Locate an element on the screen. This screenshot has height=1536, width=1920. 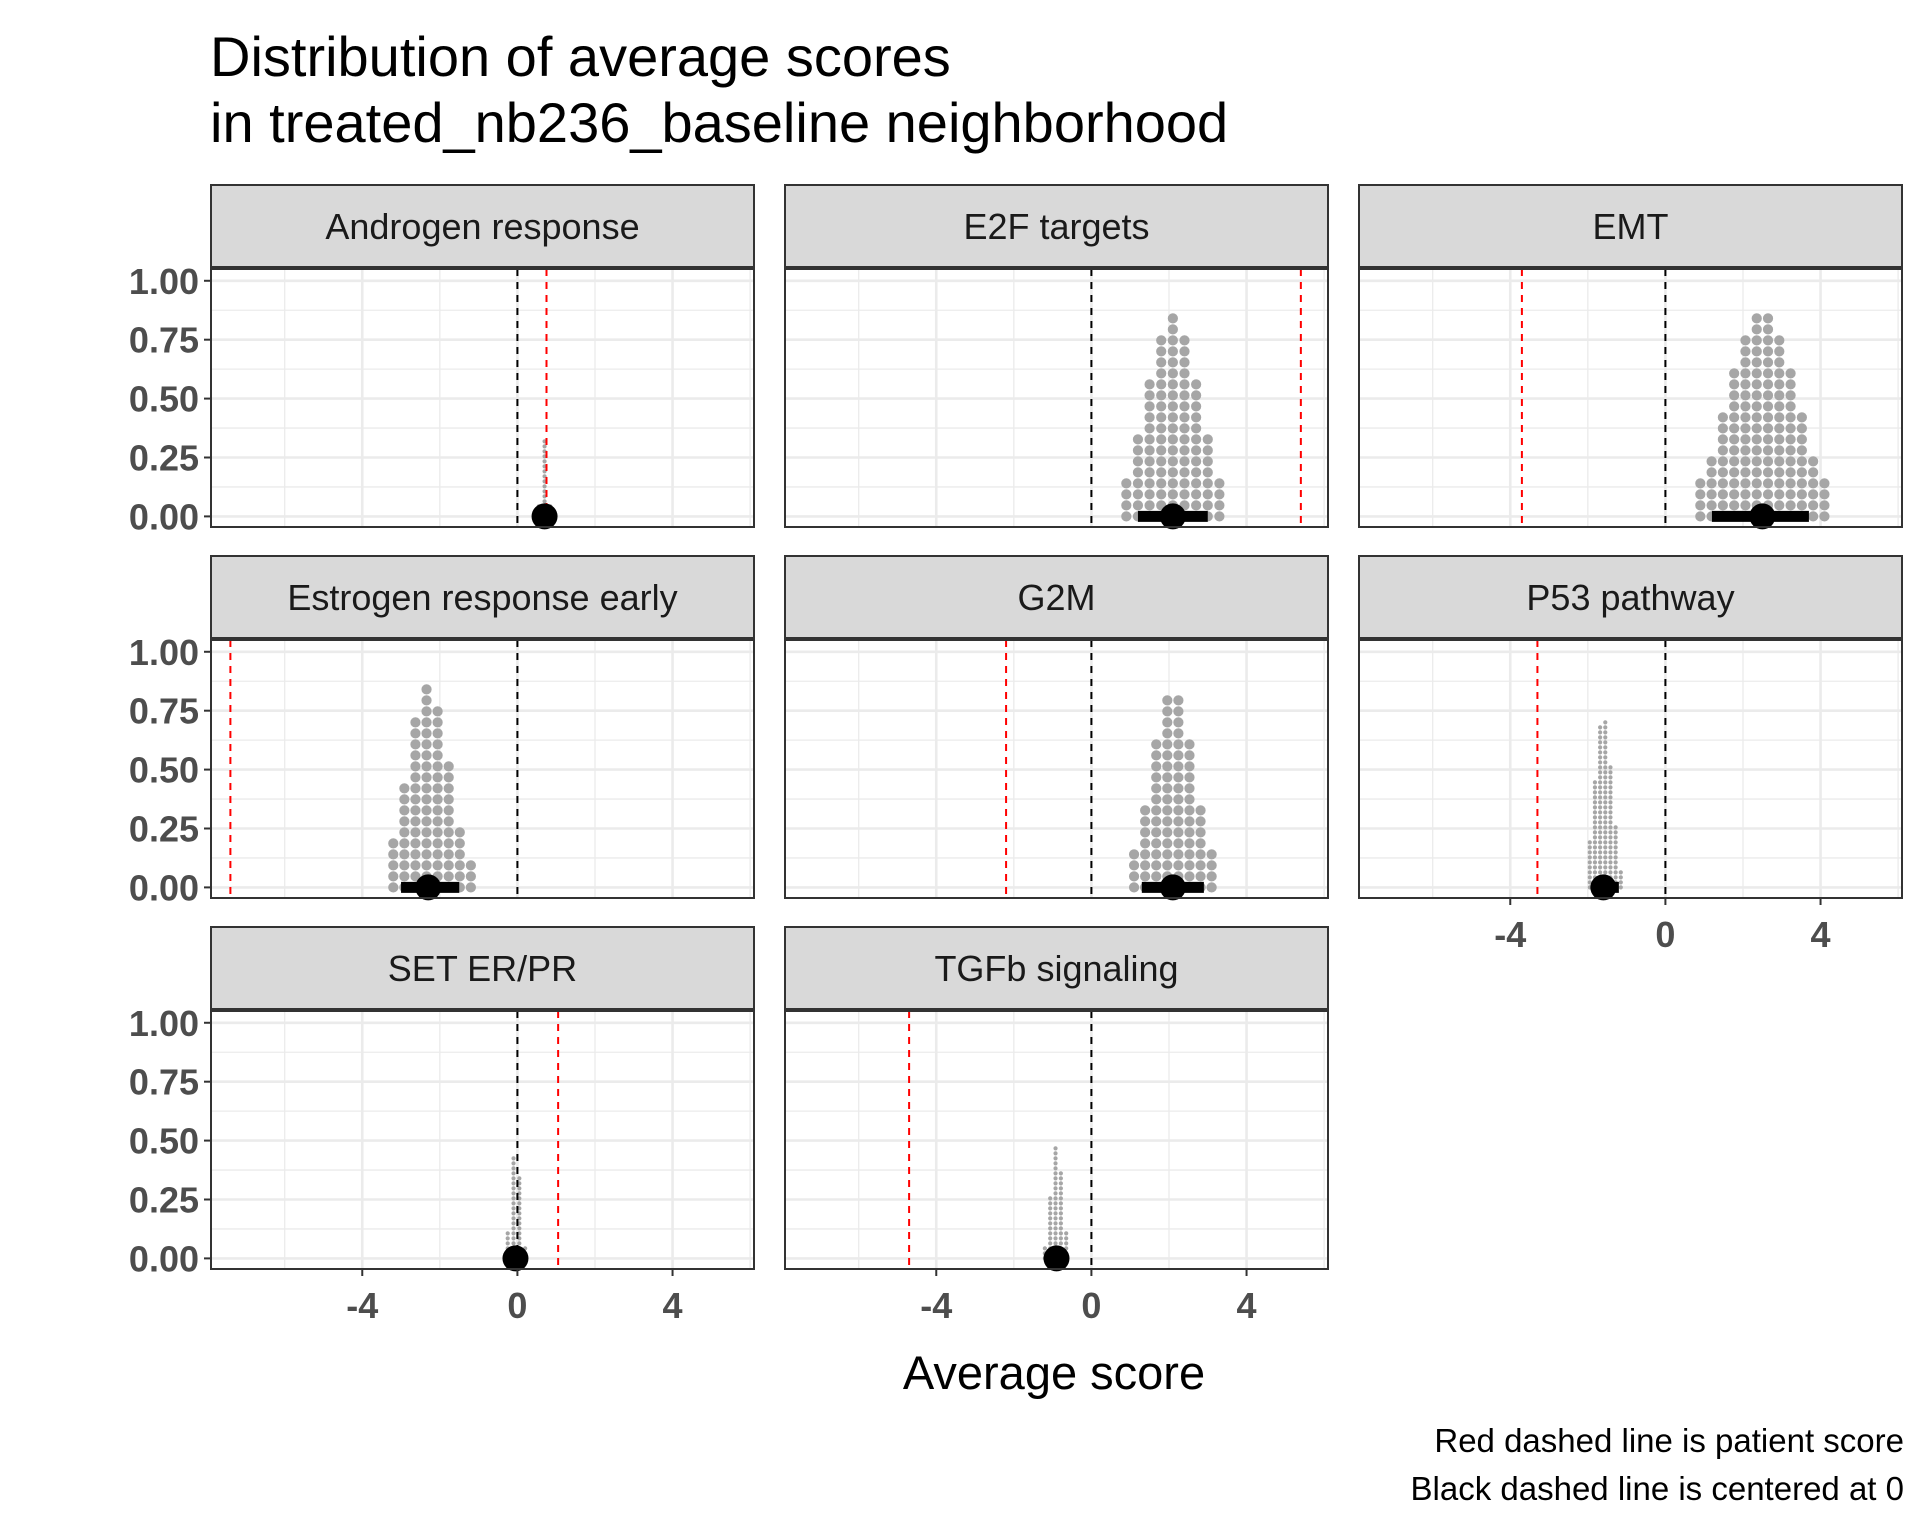
panel-strip is located at coordinates (1056, 968).